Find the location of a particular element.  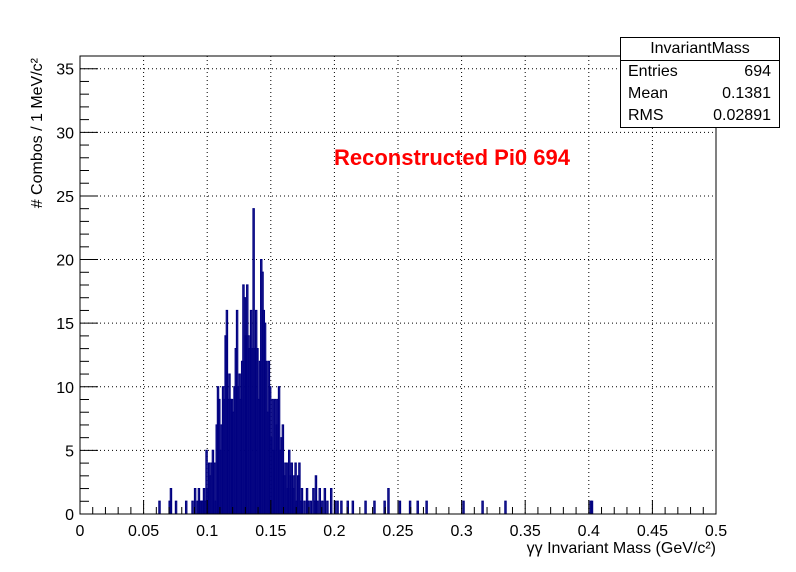

chart-title: Reconstructed Pi0 694 is located at coordinates (452, 157).